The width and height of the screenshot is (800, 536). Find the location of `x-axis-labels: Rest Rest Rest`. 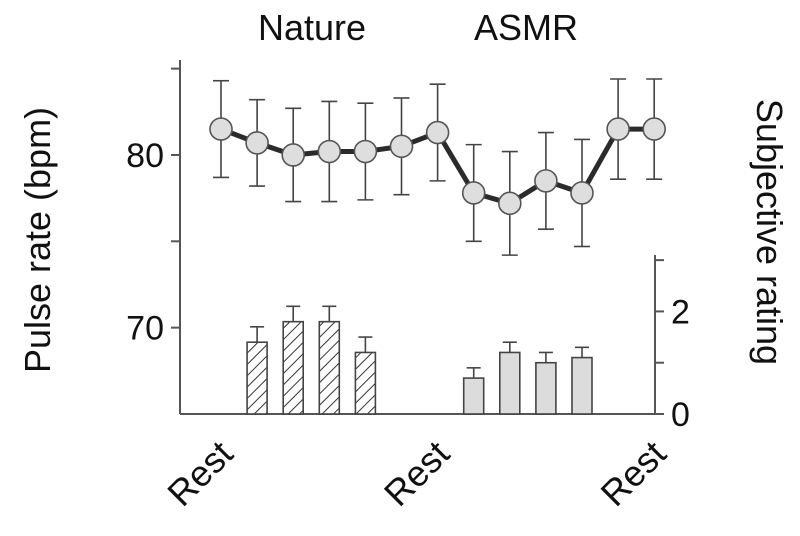

x-axis-labels: Rest Rest Rest is located at coordinates (416, 473).